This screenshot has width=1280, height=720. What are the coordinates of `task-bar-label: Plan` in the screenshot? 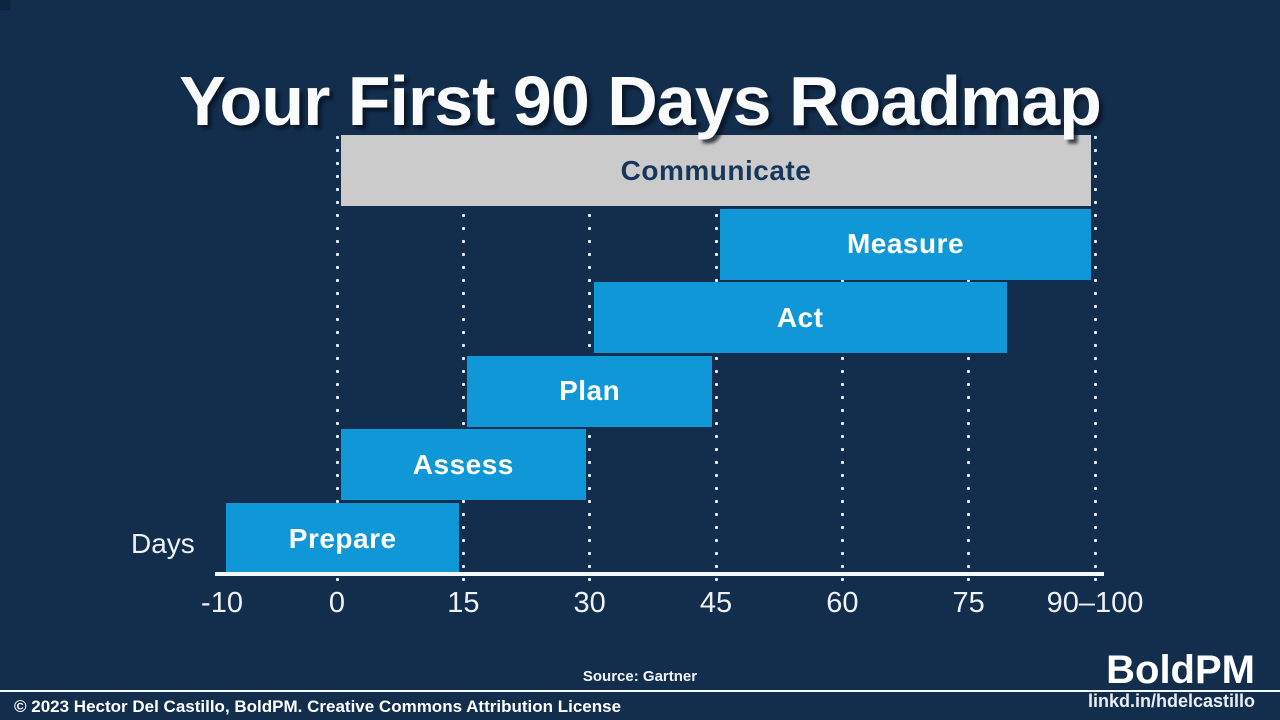 It's located at (590, 391).